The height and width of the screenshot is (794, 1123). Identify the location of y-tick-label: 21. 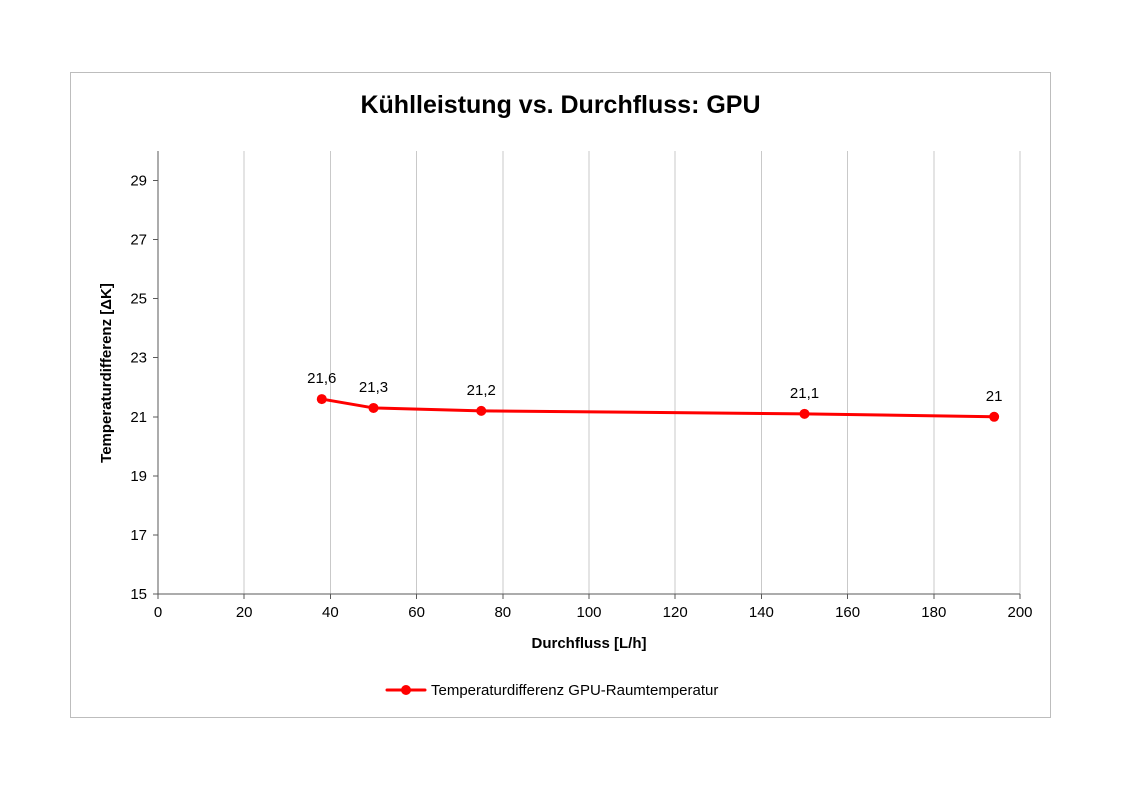
(138, 417).